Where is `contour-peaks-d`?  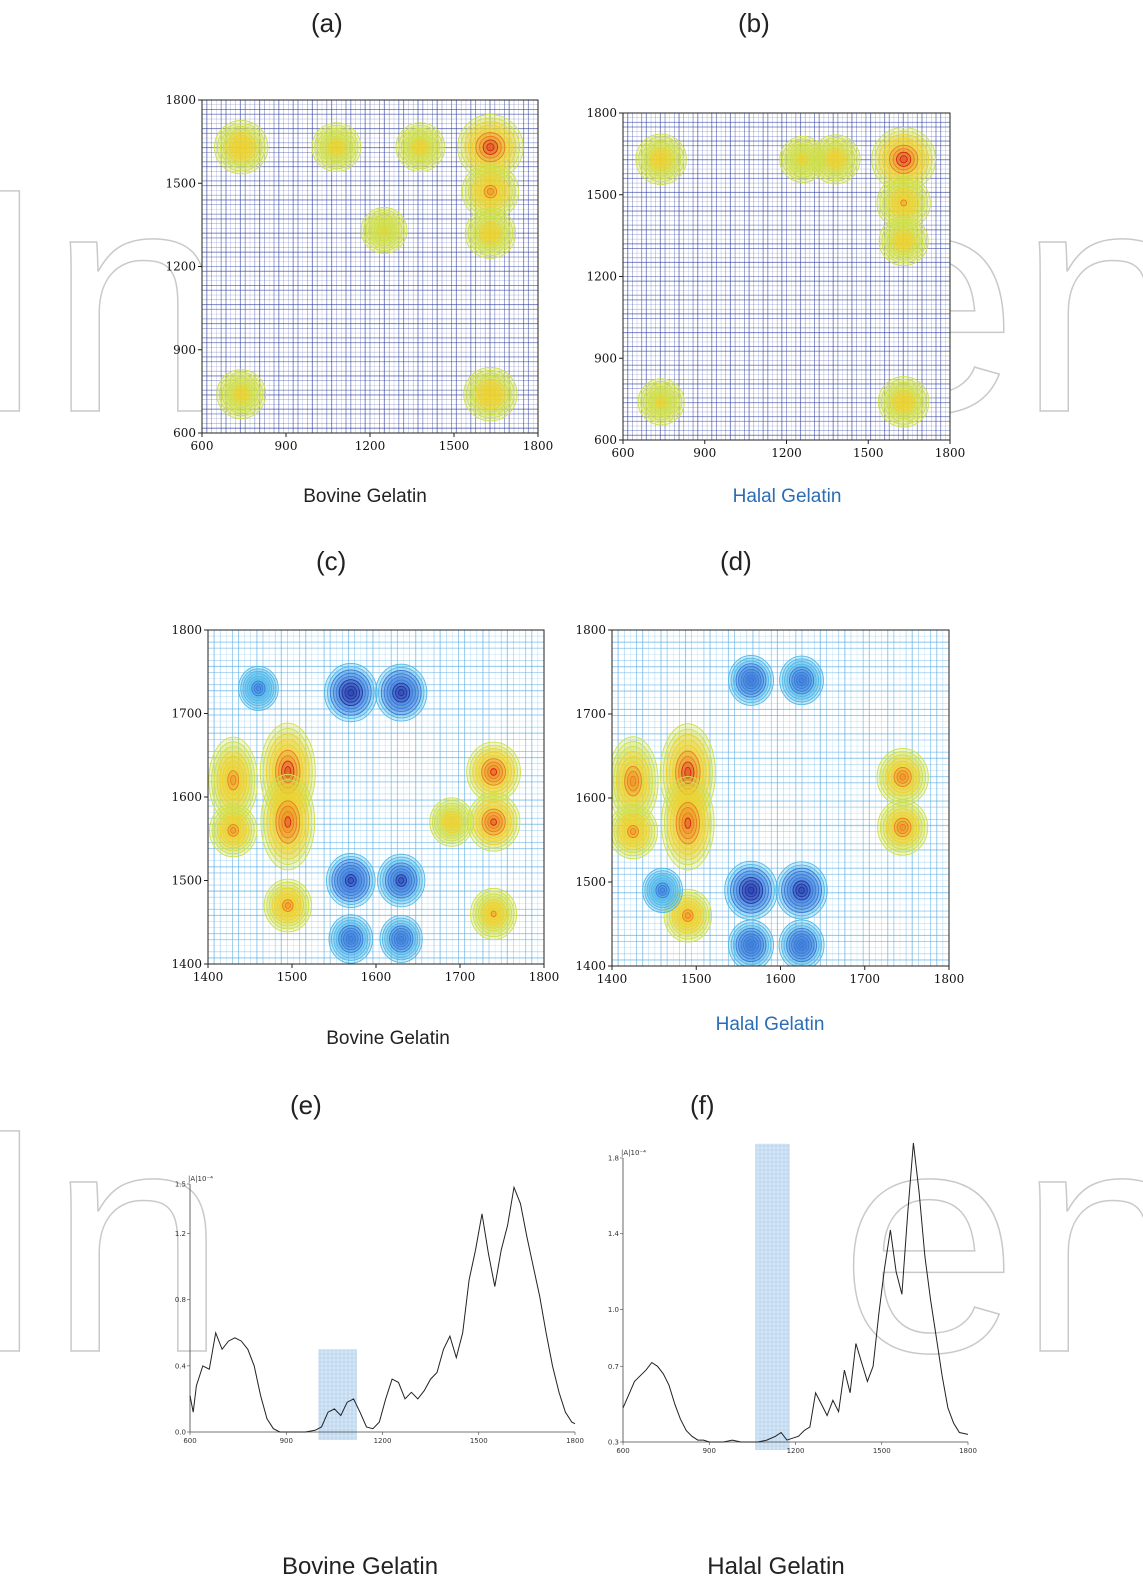
contour-peaks-d is located at coordinates (770, 810).